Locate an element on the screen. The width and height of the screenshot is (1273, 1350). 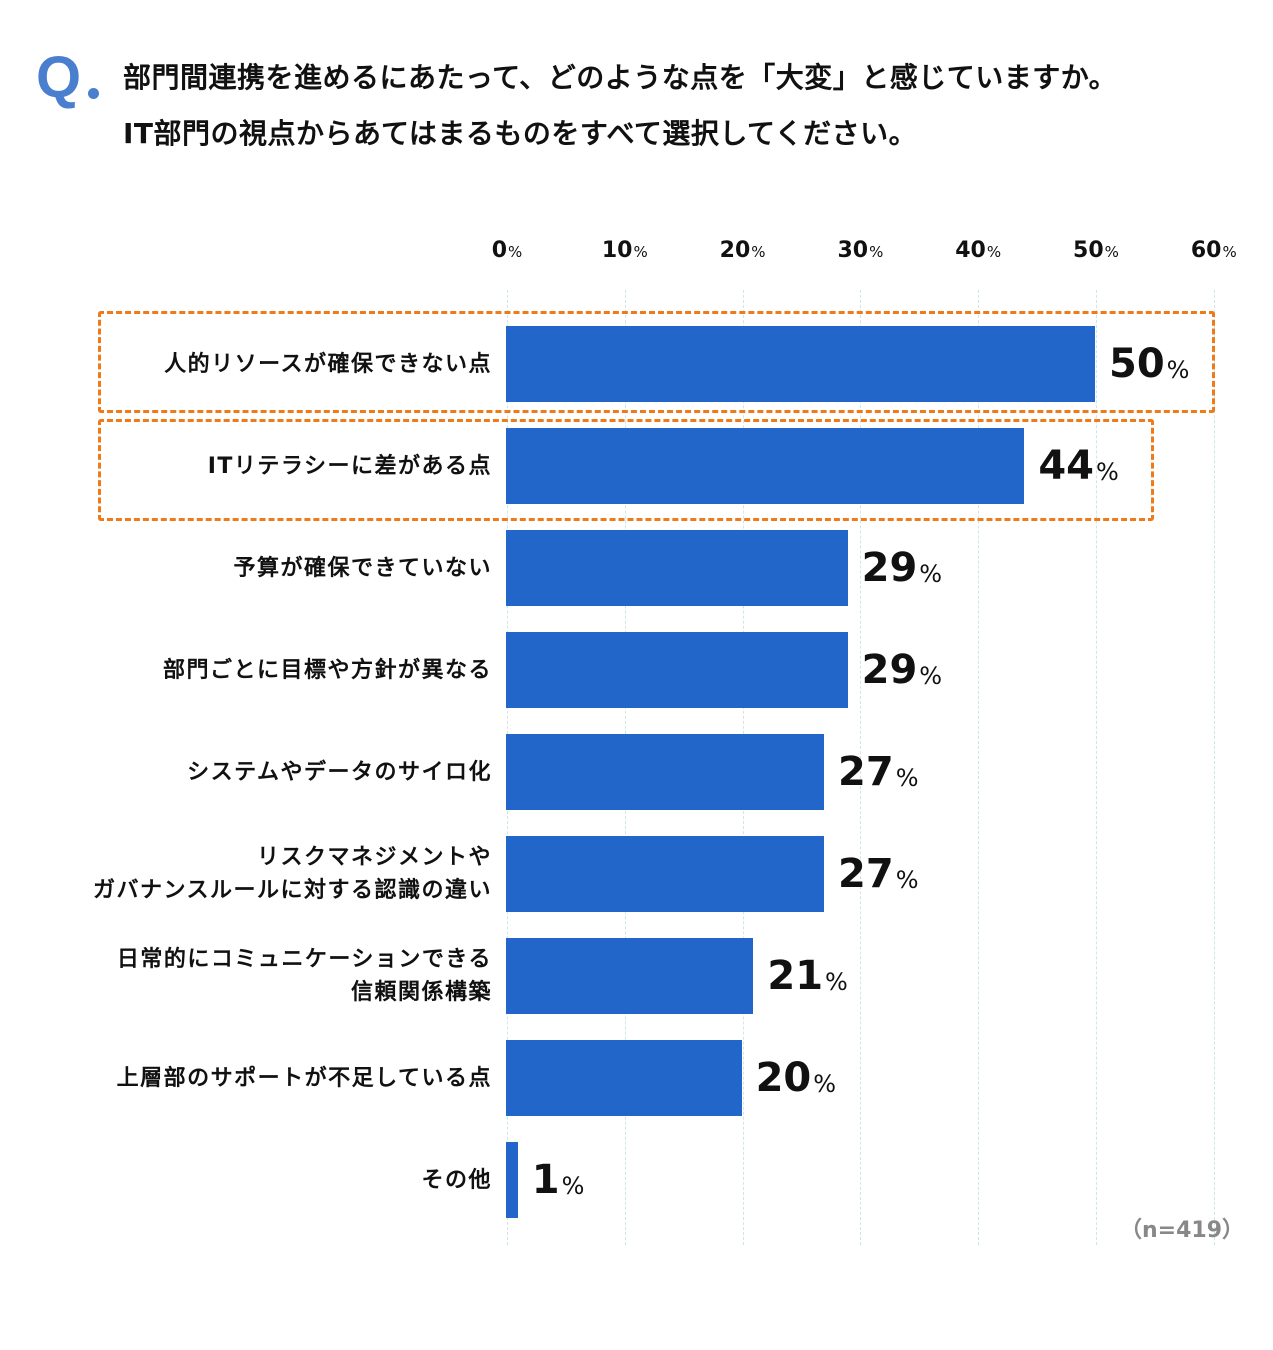
category-label: 上層部のサポートが不足している点 is located at coordinates (304, 1078).